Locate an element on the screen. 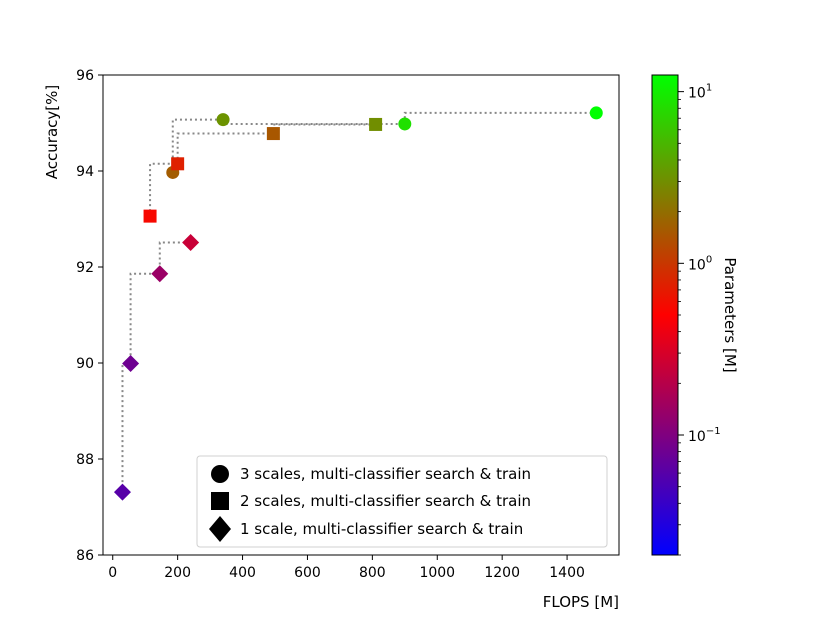  legend-box is located at coordinates (402, 501).